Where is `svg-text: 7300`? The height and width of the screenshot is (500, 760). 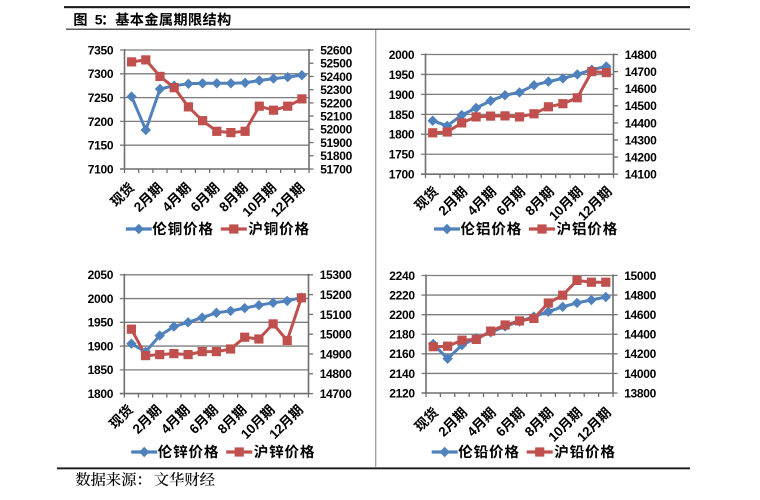 svg-text: 7300 is located at coordinates (101, 74).